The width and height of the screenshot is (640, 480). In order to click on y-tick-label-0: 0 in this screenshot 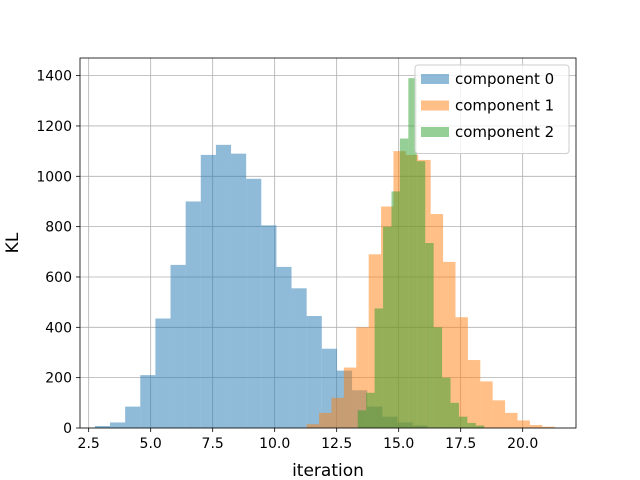, I will do `click(67, 429)`.